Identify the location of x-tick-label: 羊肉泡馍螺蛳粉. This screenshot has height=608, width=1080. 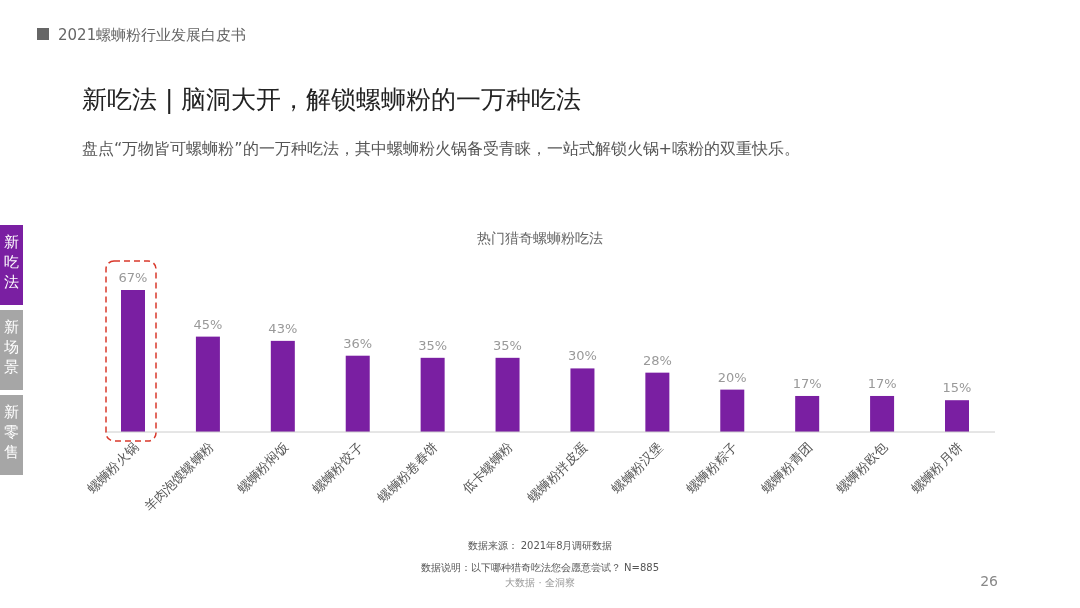
(179, 477).